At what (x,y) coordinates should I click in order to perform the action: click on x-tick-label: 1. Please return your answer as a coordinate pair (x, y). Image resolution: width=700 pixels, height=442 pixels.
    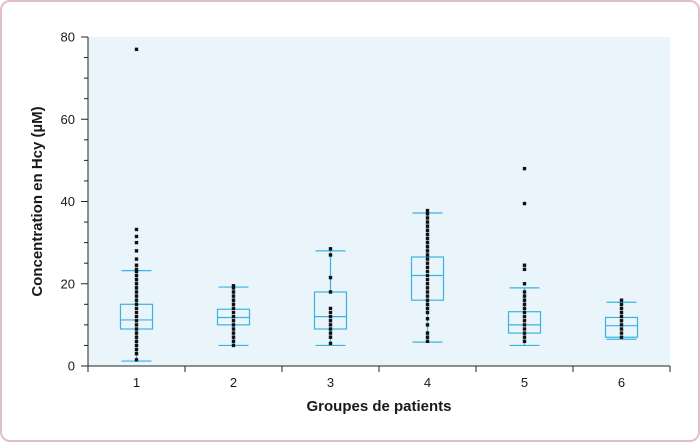
    Looking at the image, I should click on (136, 382).